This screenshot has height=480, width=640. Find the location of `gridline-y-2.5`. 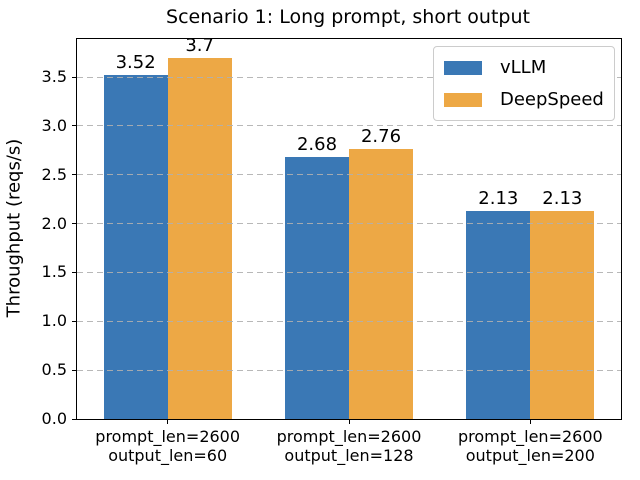

gridline-y-2.5 is located at coordinates (349, 175).